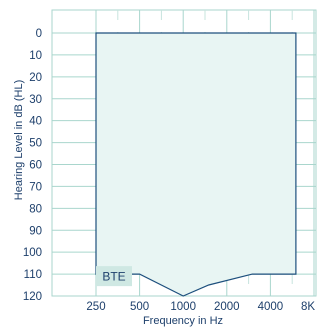 The height and width of the screenshot is (328, 321). What do you see at coordinates (308, 307) in the screenshot?
I see `x-tick-label: 8K` at bounding box center [308, 307].